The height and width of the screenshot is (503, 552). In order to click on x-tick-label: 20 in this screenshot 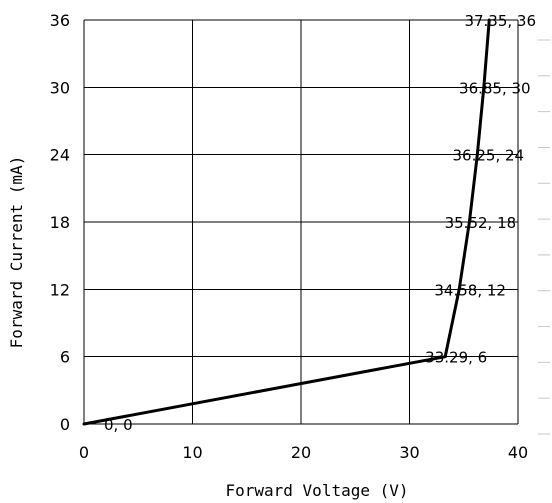, I will do `click(301, 452)`.